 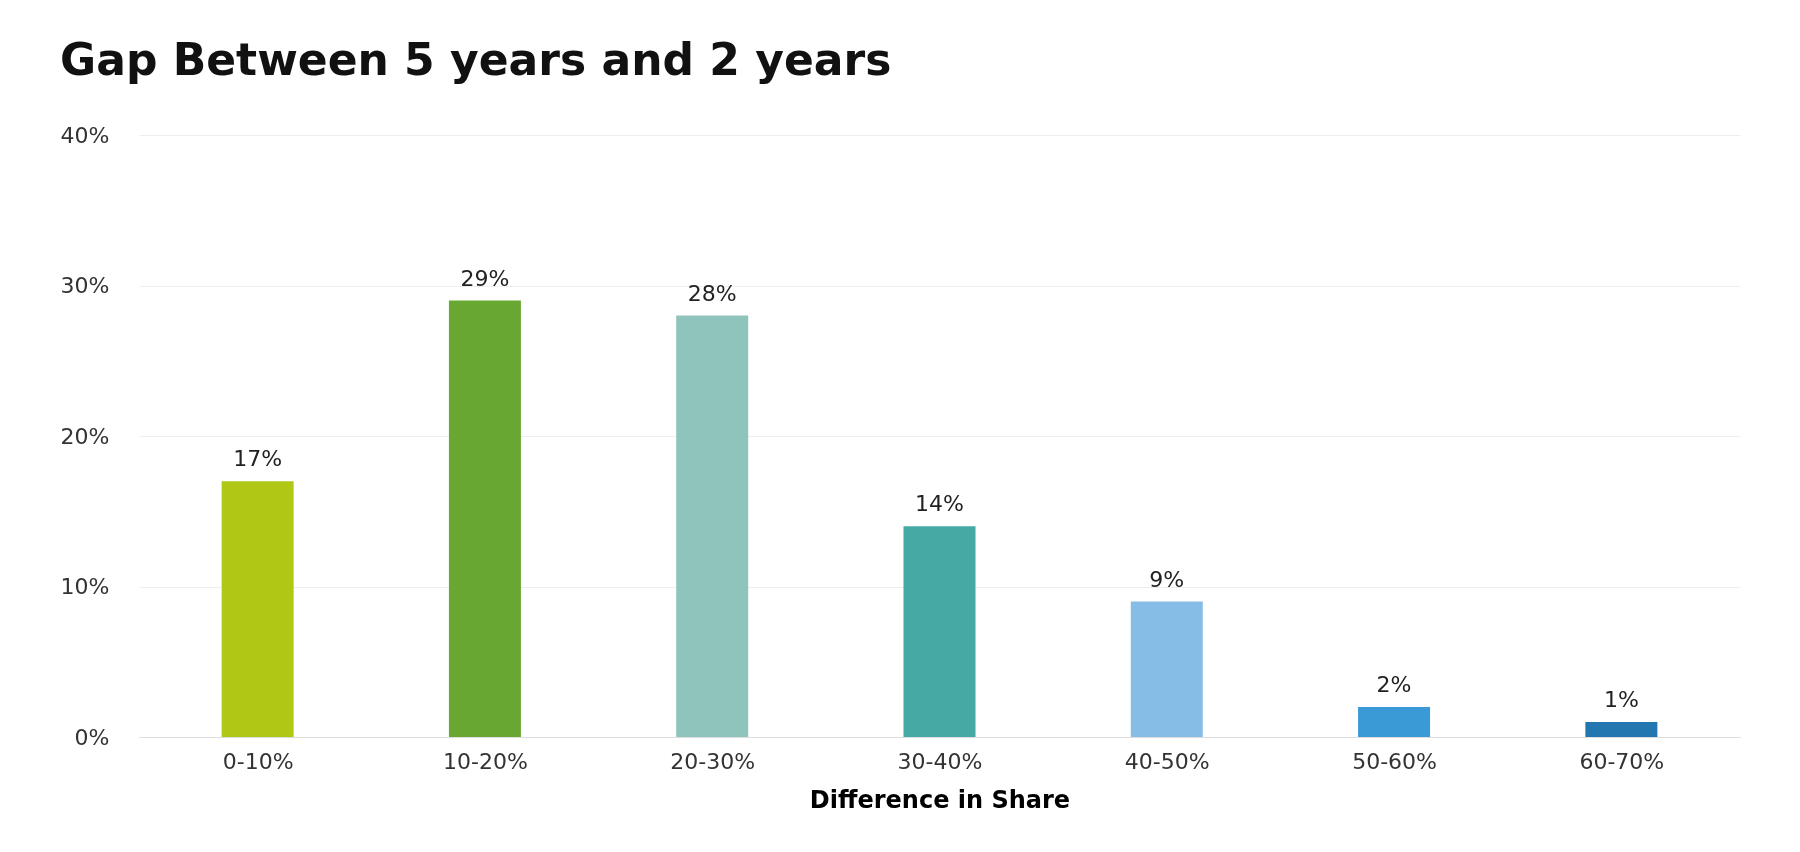 What do you see at coordinates (476, 59) in the screenshot?
I see `chart-title: Gap Between 5 years and 2 years` at bounding box center [476, 59].